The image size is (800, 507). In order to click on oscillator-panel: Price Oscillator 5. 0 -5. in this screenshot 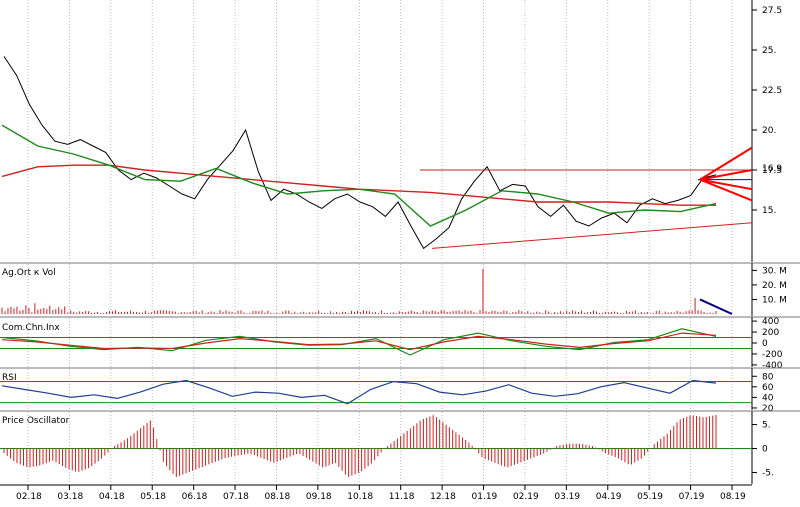, I will do `click(400, 447)`.